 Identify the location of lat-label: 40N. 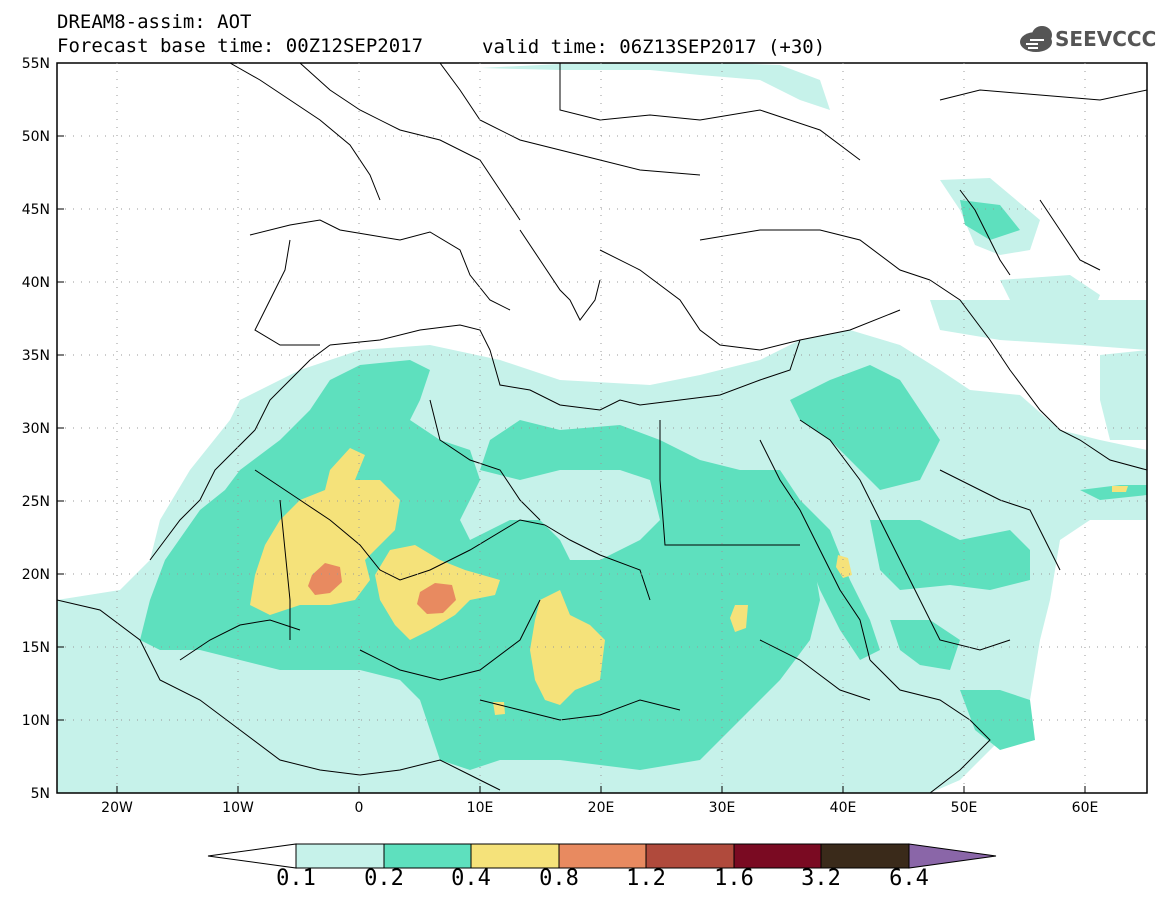
(36, 283).